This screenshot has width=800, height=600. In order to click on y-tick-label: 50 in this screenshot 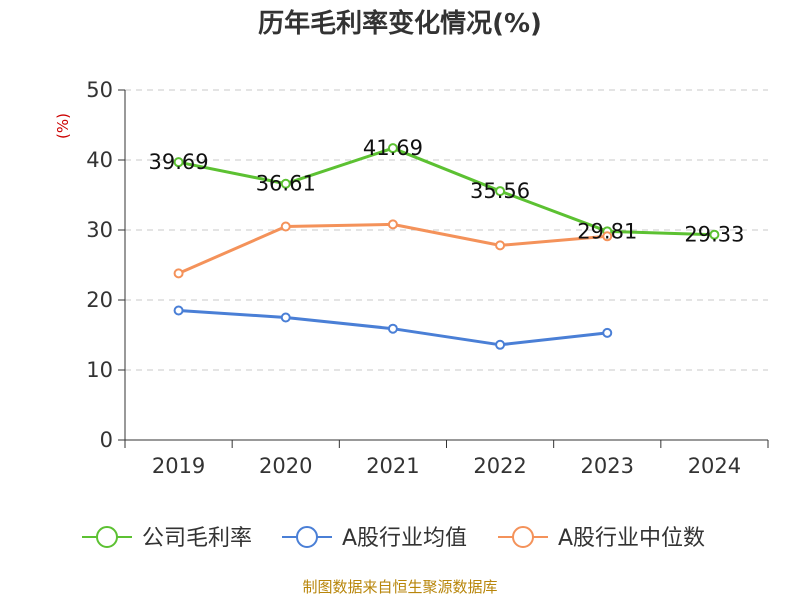, I will do `click(99, 90)`.